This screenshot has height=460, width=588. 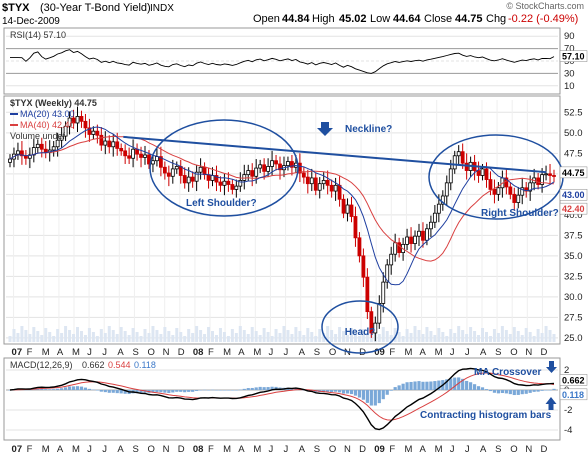 What do you see at coordinates (573, 112) in the screenshot?
I see `price-tick-label: 52.5` at bounding box center [573, 112].